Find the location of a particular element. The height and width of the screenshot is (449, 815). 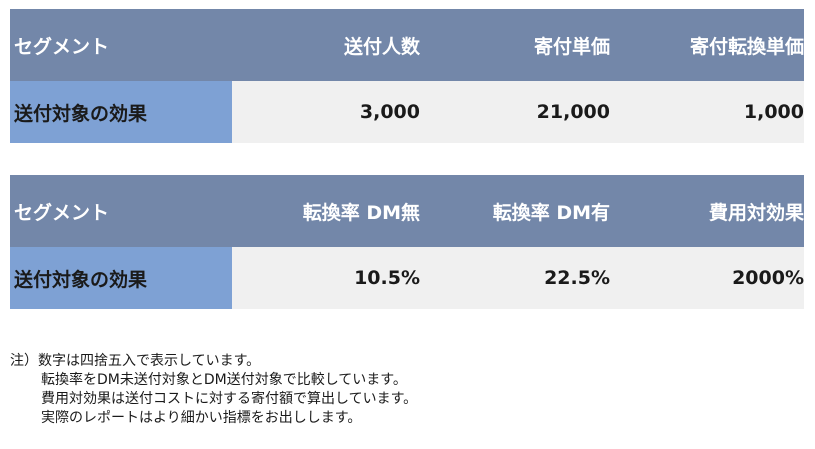

header-recipients: 送付人数 is located at coordinates (381, 46).